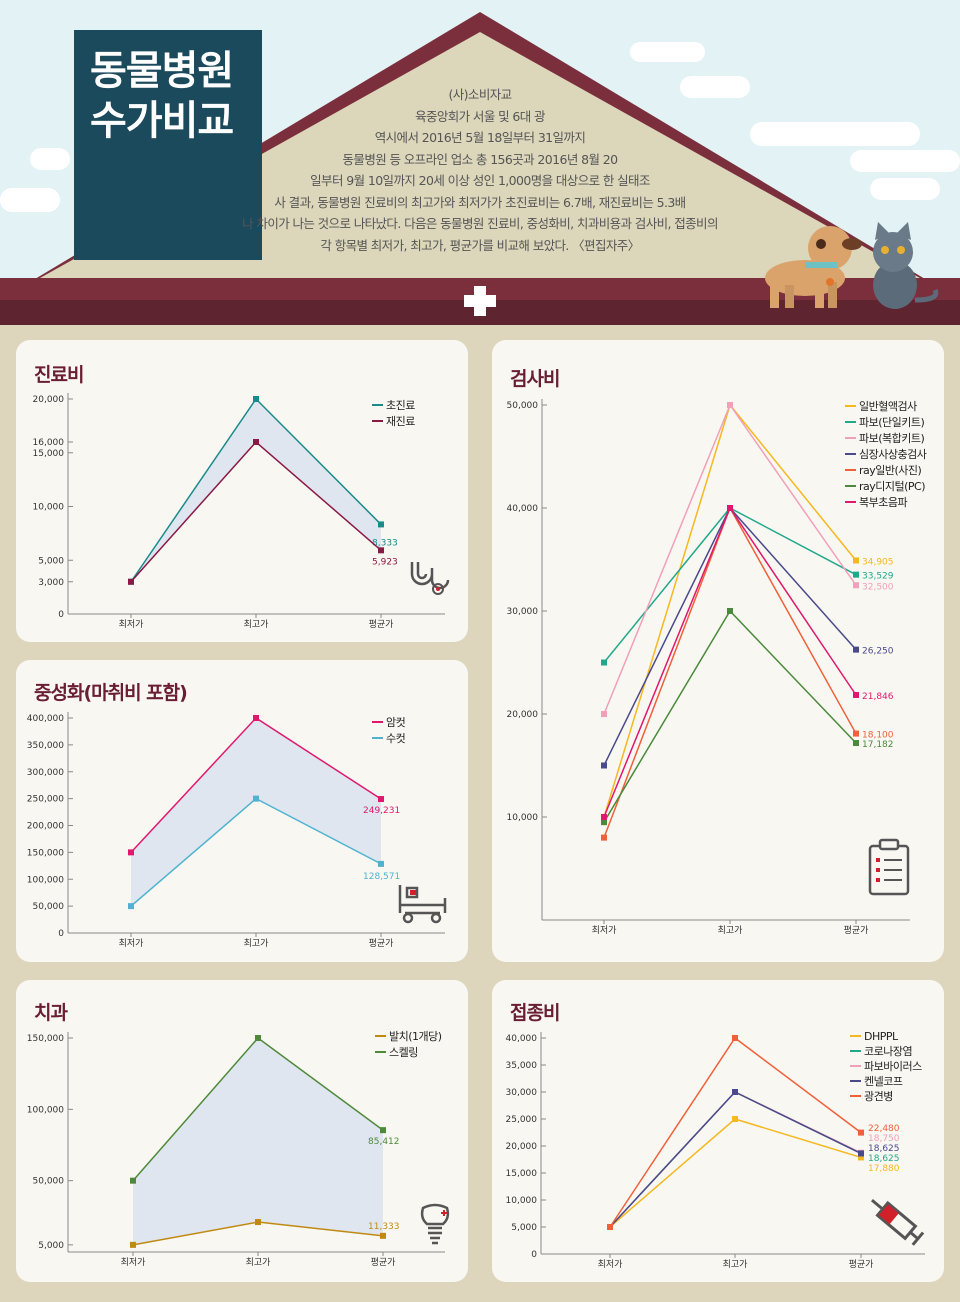  I want to click on value-label: 17,880, so click(884, 1169).